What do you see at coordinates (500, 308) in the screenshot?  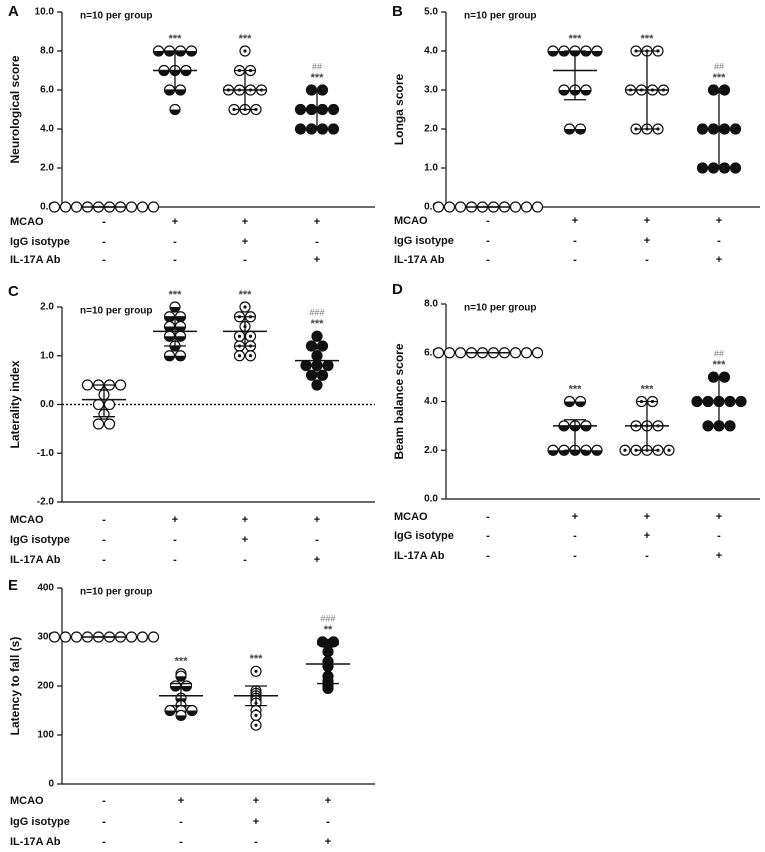 I see `annotation: n=10 per group` at bounding box center [500, 308].